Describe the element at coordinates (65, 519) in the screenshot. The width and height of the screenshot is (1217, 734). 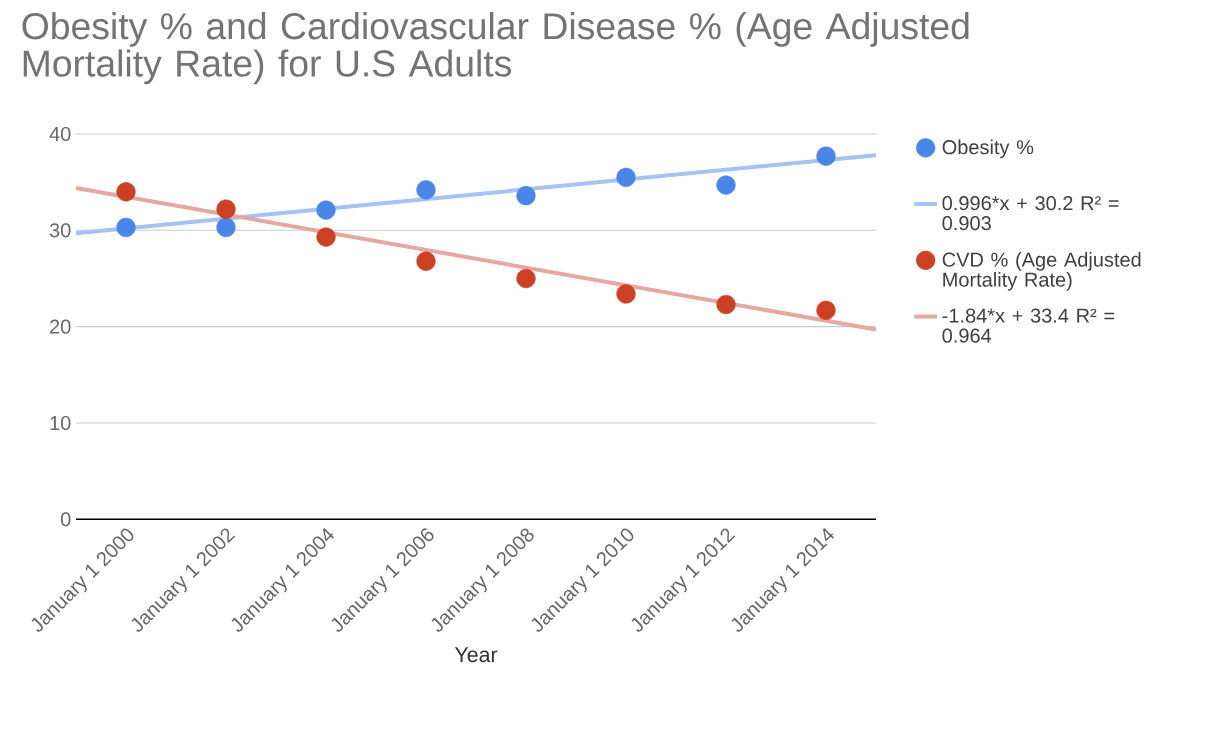
I see `y-tick-label: 0` at that location.